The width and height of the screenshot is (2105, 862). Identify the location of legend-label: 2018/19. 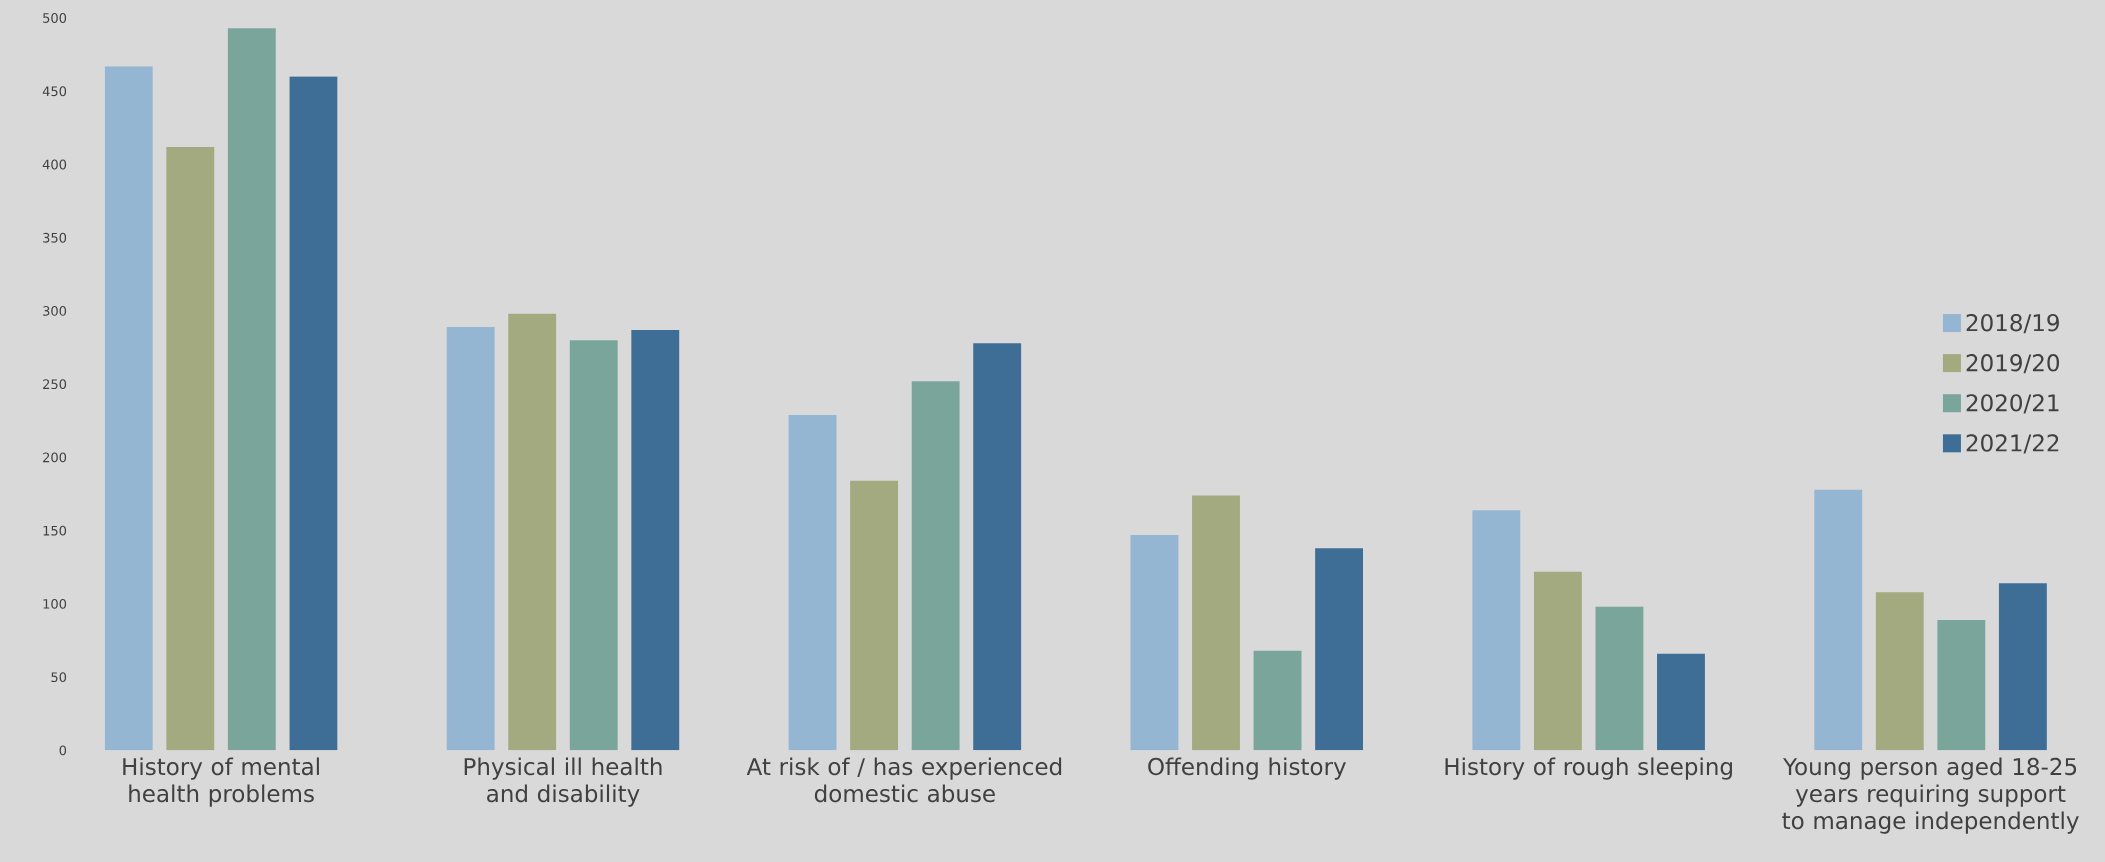
(2012, 323).